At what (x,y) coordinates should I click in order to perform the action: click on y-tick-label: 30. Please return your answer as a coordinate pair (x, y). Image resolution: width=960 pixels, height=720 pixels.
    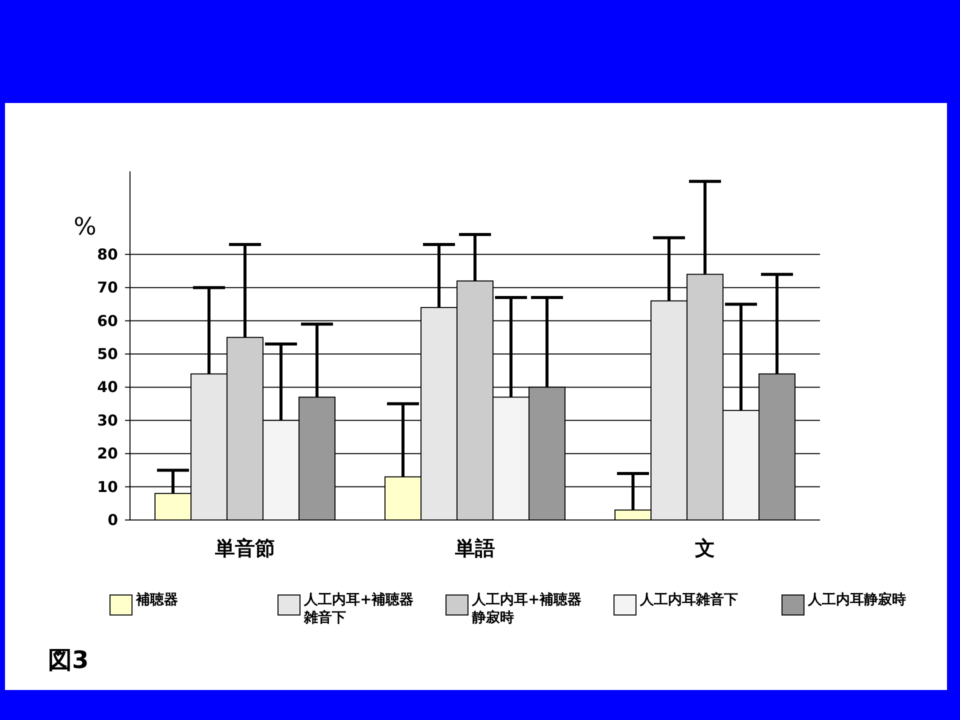
    Looking at the image, I should click on (107, 420).